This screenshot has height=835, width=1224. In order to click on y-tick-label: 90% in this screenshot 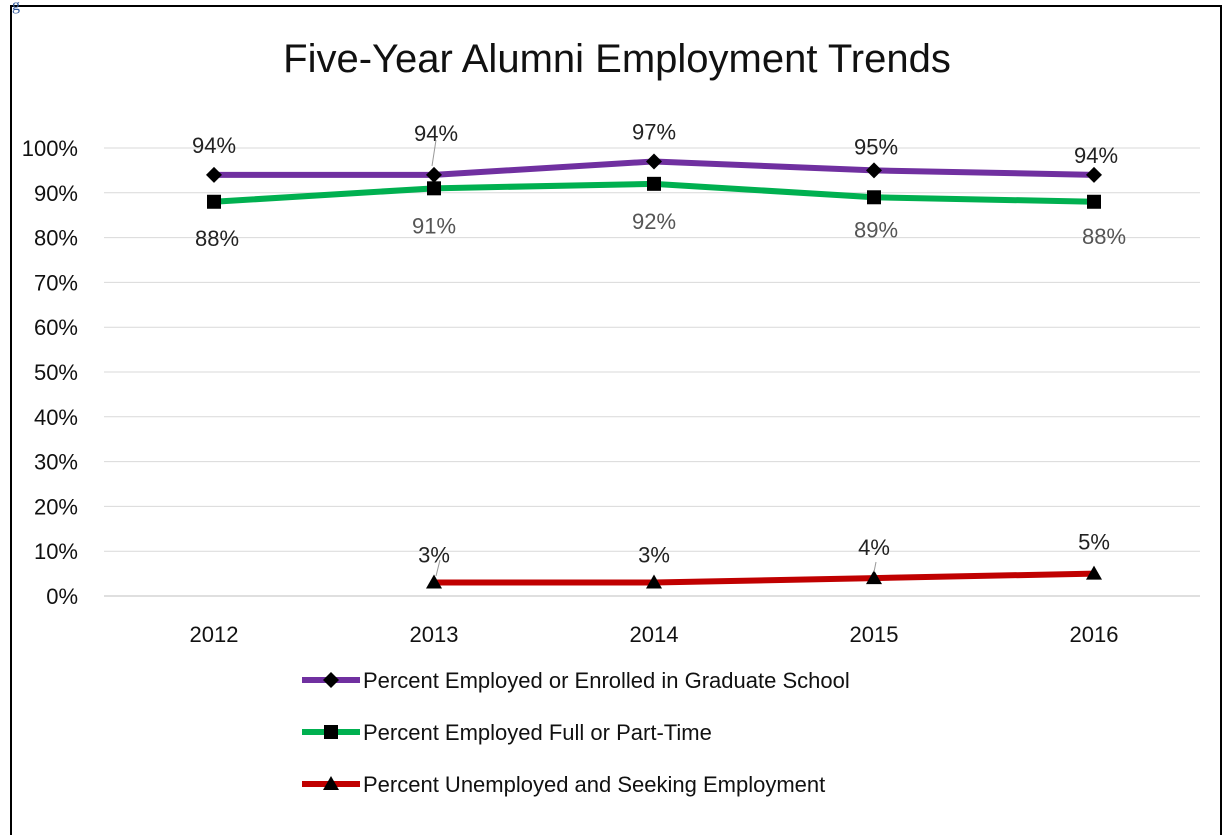, I will do `click(56, 193)`.